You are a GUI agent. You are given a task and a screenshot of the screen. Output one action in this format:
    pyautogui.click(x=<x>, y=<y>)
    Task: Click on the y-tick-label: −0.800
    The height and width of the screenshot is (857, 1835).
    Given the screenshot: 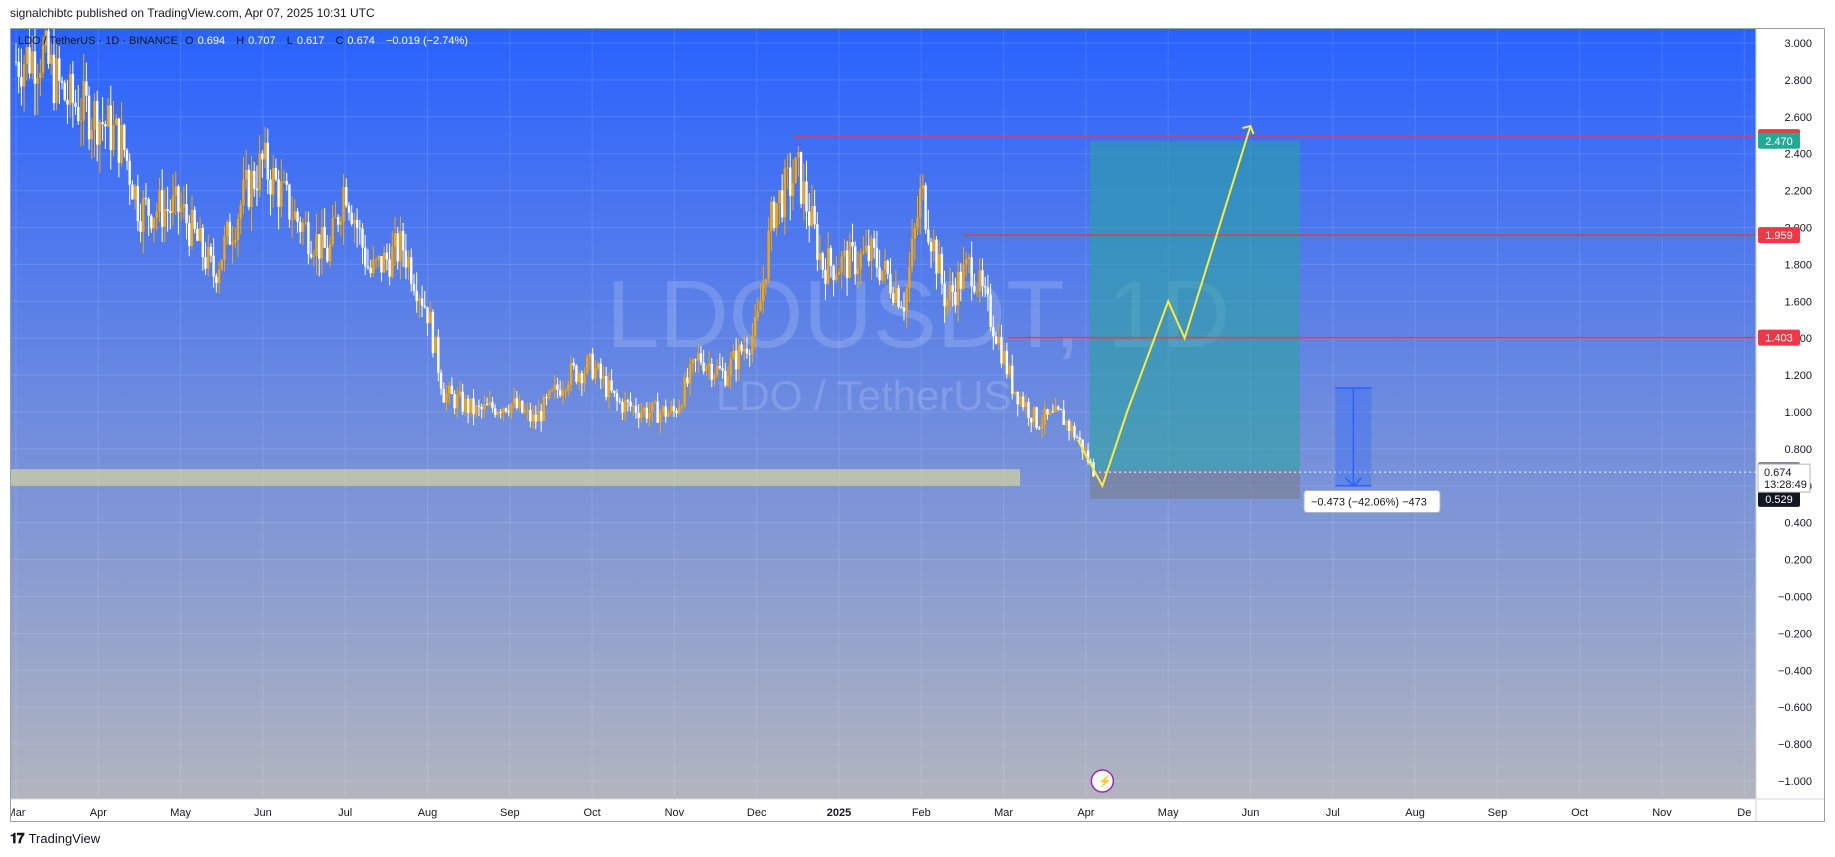 What is the action you would take?
    pyautogui.click(x=1795, y=745)
    